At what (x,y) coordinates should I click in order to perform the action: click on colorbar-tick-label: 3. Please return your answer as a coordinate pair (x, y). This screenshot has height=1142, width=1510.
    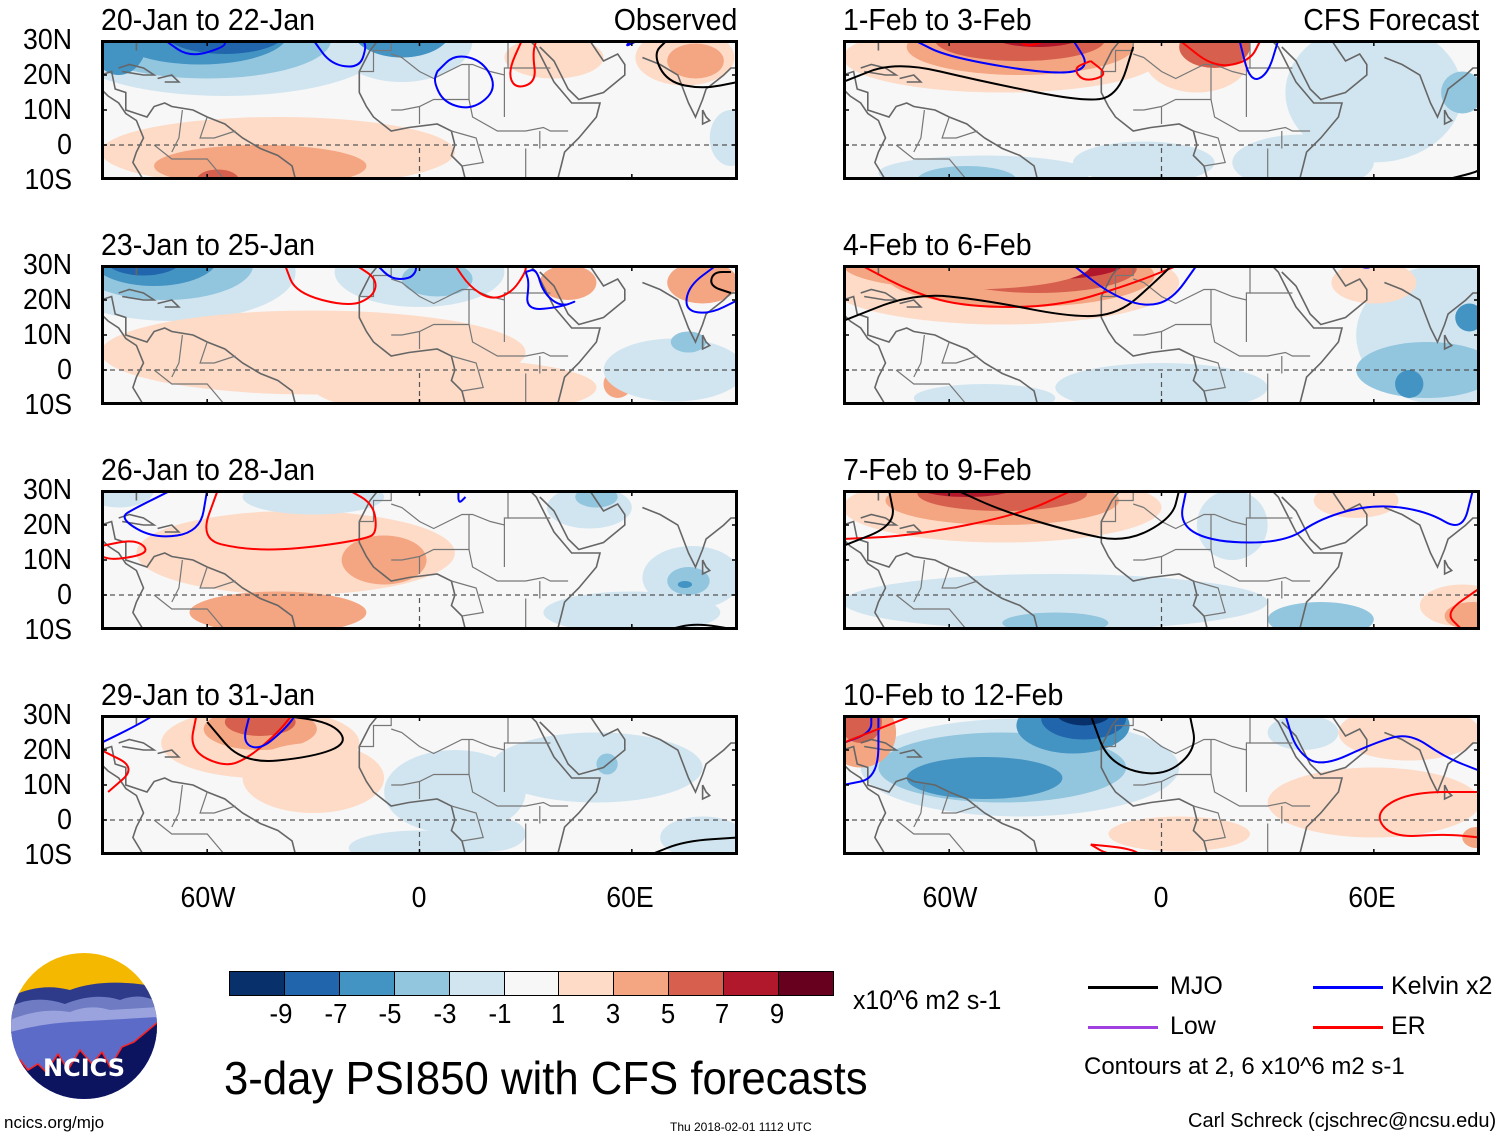
    Looking at the image, I should click on (612, 1013).